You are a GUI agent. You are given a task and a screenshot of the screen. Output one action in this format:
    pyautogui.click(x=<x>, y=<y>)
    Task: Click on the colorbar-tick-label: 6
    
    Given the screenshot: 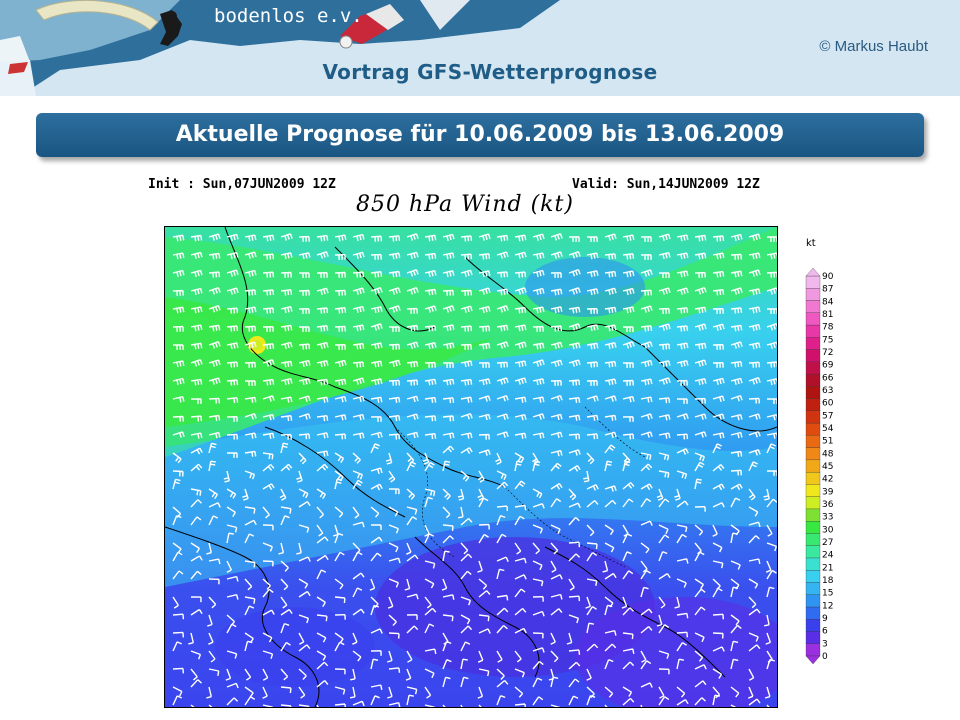 What is the action you would take?
    pyautogui.click(x=825, y=632)
    